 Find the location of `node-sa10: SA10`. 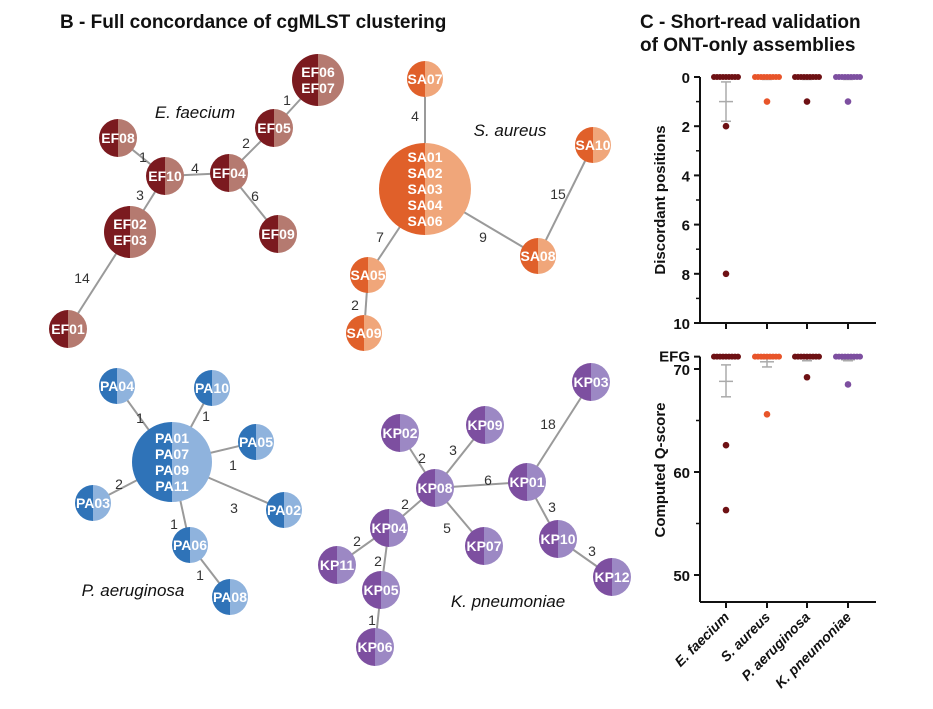

node-sa10: SA10 is located at coordinates (593, 145).